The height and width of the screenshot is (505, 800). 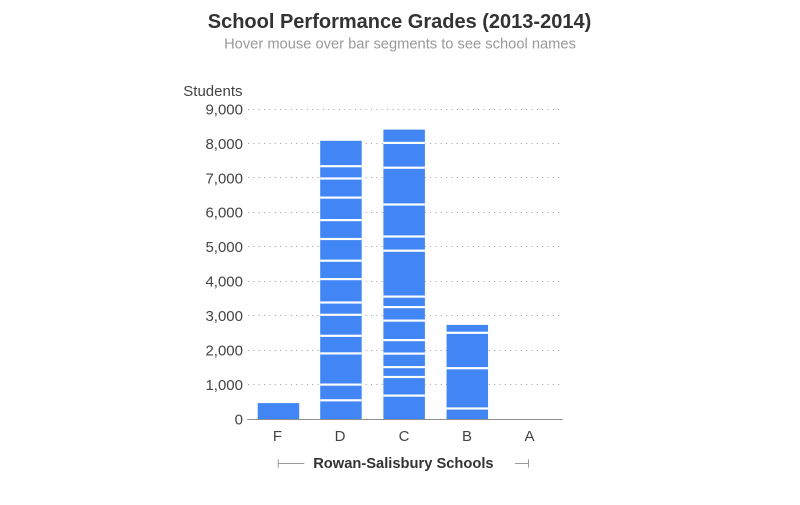 What do you see at coordinates (224, 247) in the screenshot?
I see `svg-text: 5,000` at bounding box center [224, 247].